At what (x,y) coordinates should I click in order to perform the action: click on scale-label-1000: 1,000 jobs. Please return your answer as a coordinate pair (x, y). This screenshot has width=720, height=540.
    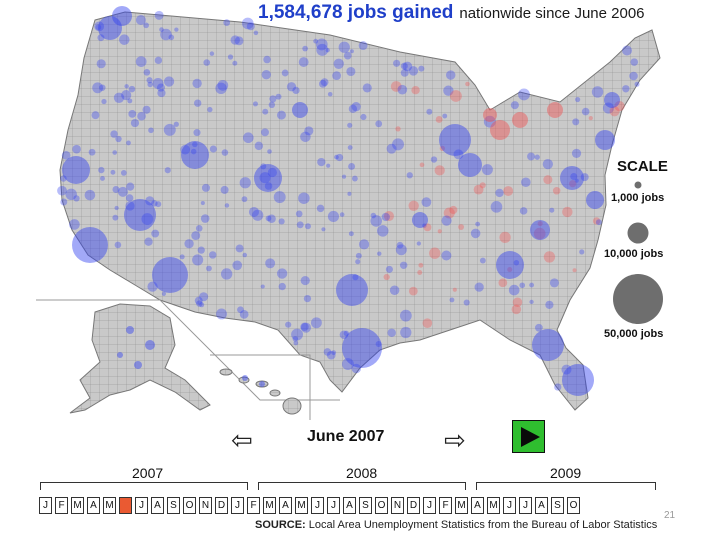
    Looking at the image, I should click on (638, 198).